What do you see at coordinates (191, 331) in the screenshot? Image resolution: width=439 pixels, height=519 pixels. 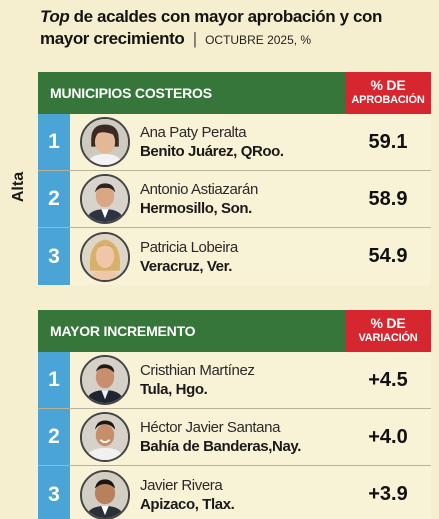 I see `section-title: MAYOR INCREMENTO` at bounding box center [191, 331].